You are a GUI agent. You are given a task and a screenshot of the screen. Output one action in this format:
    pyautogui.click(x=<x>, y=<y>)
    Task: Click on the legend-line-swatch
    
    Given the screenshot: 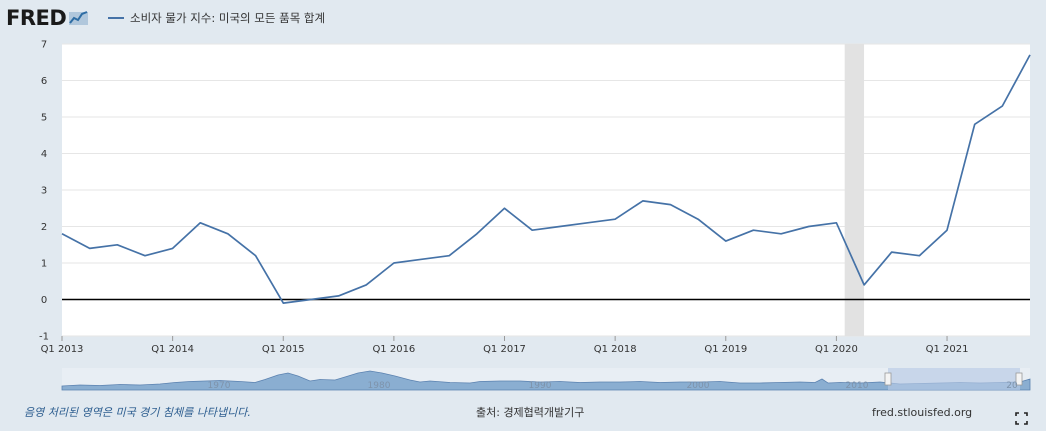 What is the action you would take?
    pyautogui.click(x=116, y=18)
    